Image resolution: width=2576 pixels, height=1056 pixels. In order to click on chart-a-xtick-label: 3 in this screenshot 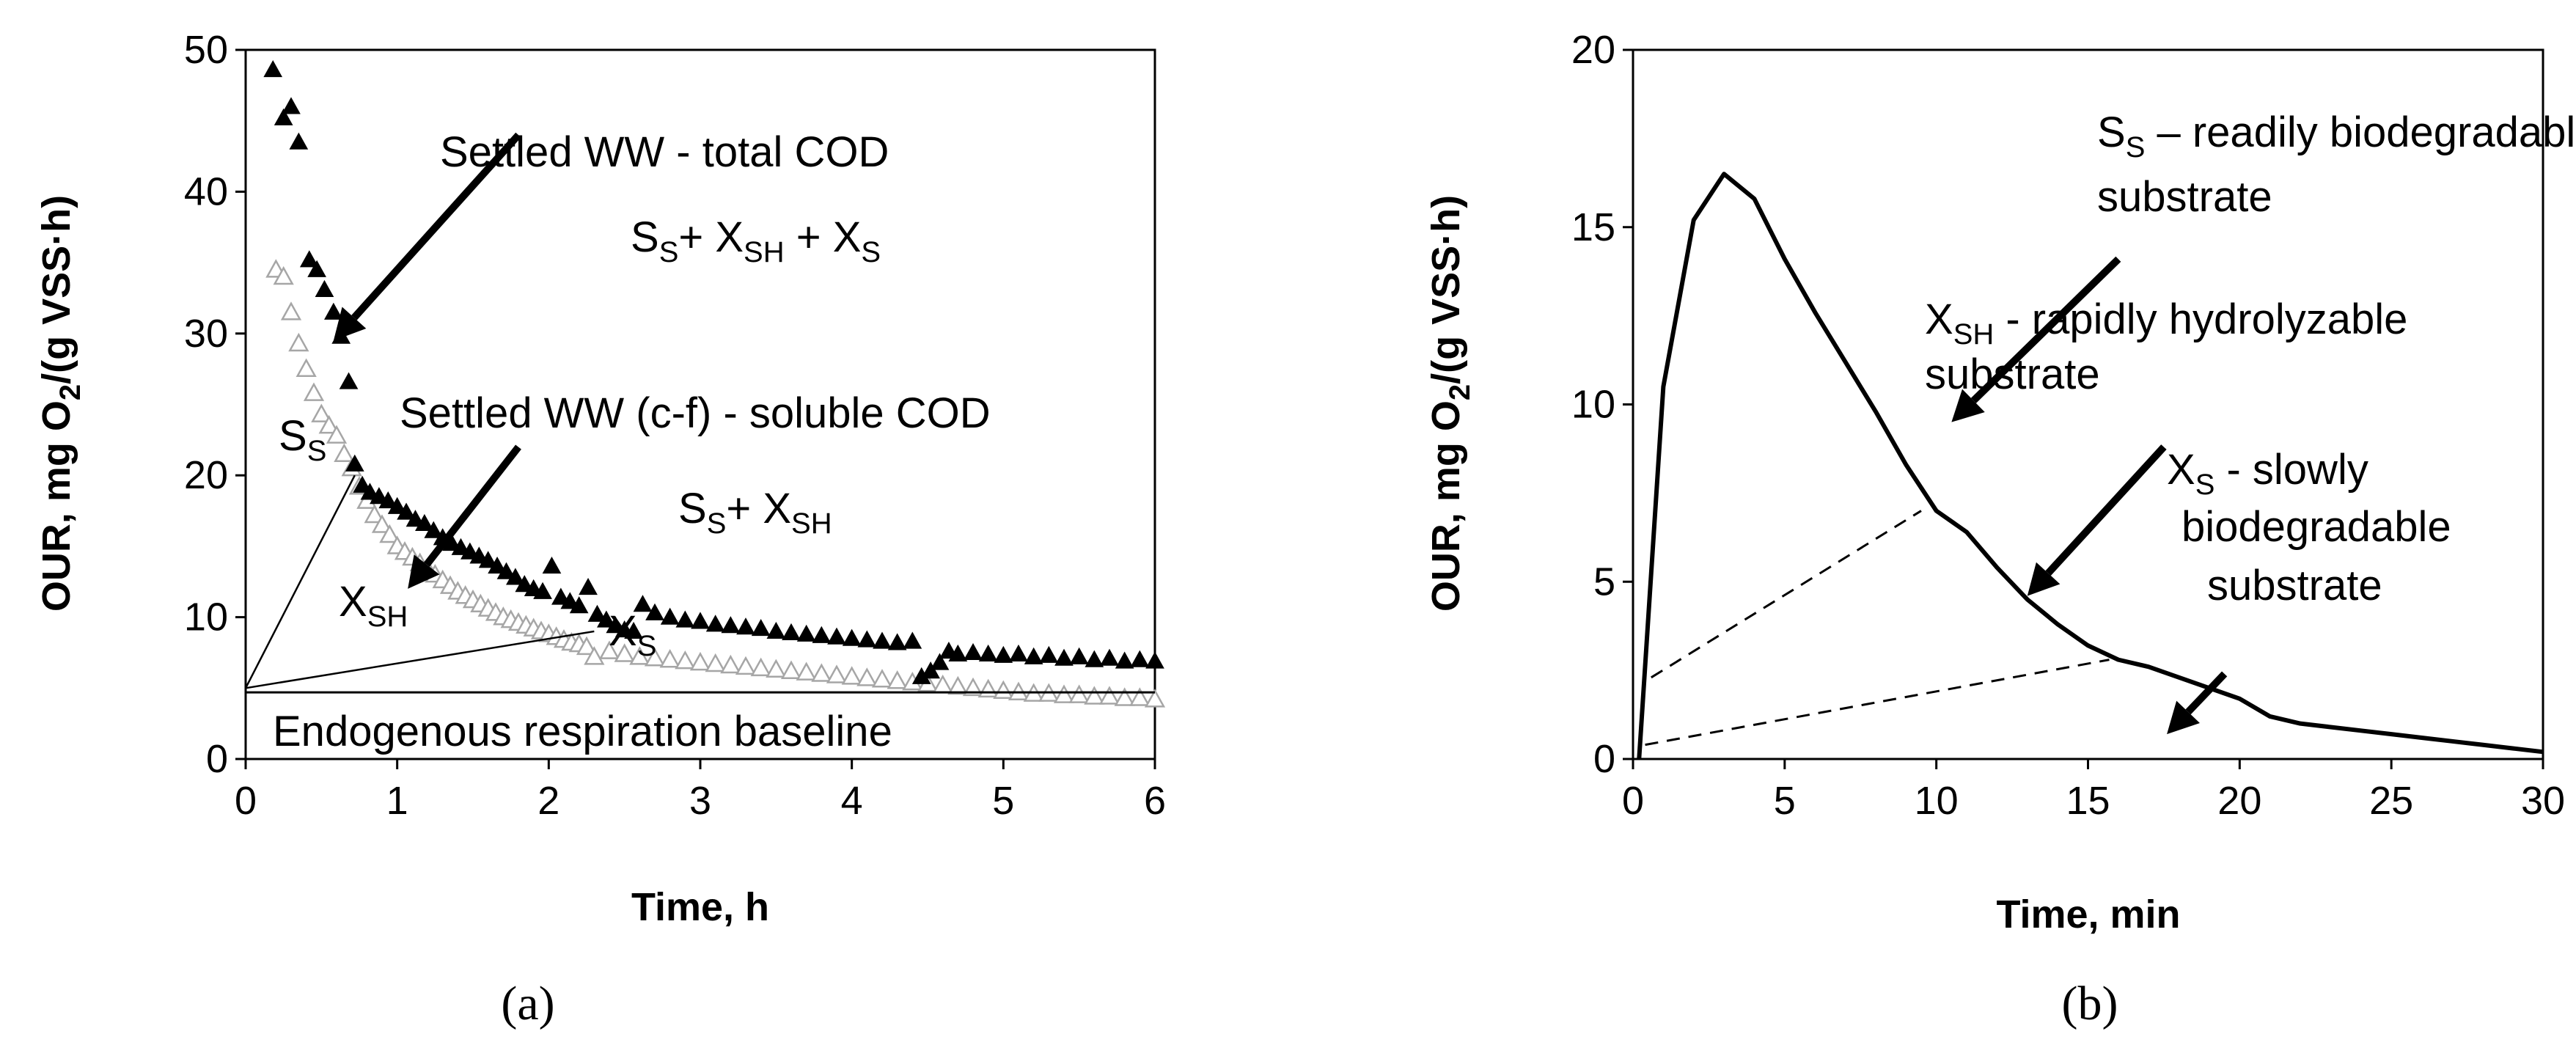, I will do `click(700, 801)`.